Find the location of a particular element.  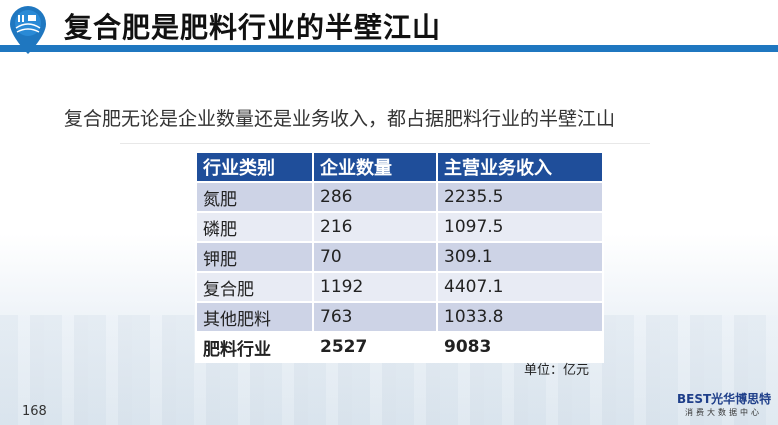

cell: 2527 is located at coordinates (375, 347).